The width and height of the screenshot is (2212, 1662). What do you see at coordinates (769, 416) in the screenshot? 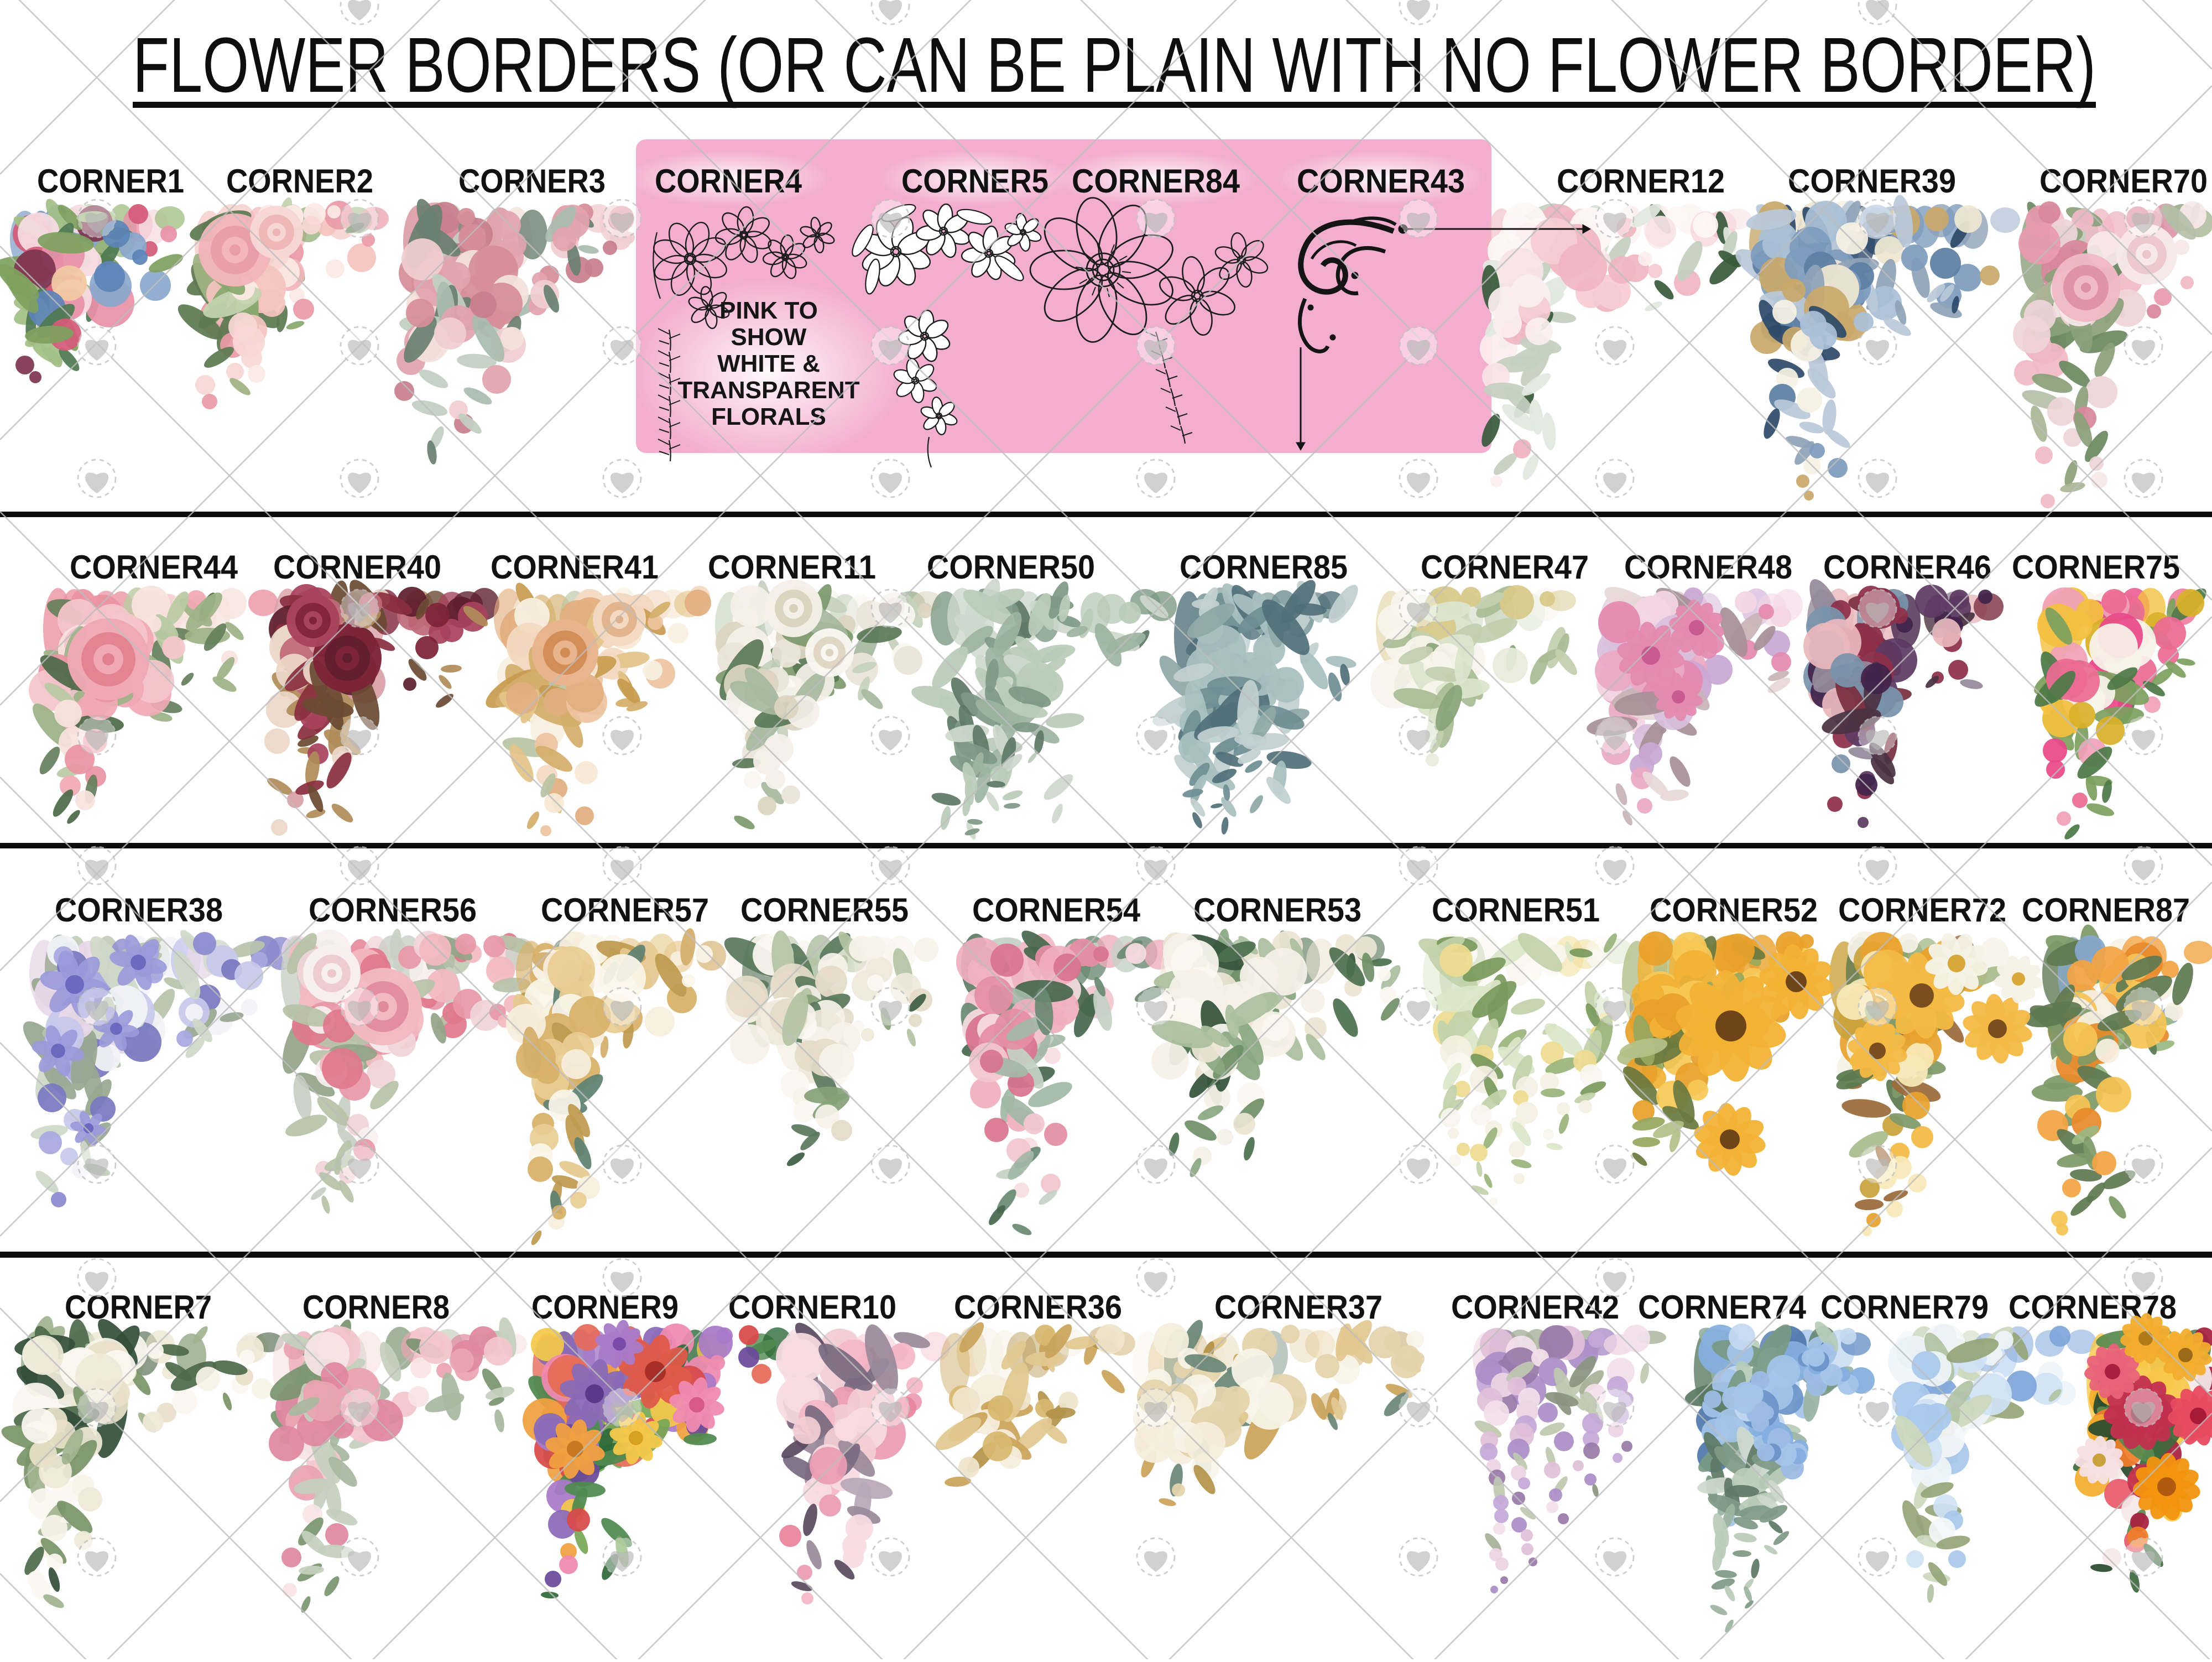
I see `svg-text: FLORALS` at bounding box center [769, 416].